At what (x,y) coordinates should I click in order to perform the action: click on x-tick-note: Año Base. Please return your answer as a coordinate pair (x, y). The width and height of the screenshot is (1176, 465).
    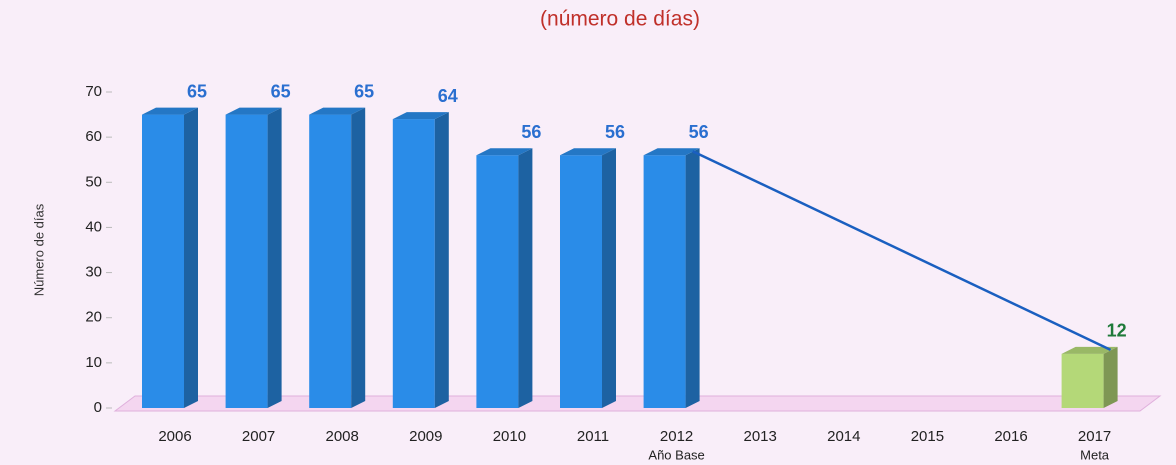
    Looking at the image, I should click on (676, 454).